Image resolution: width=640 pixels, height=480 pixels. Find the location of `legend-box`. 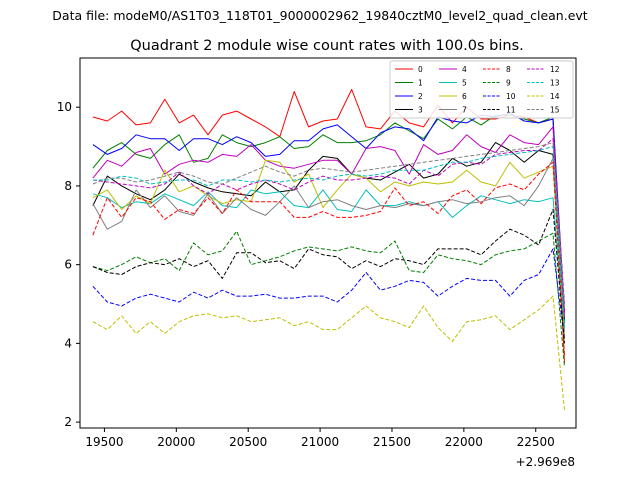

legend-box is located at coordinates (481, 89).